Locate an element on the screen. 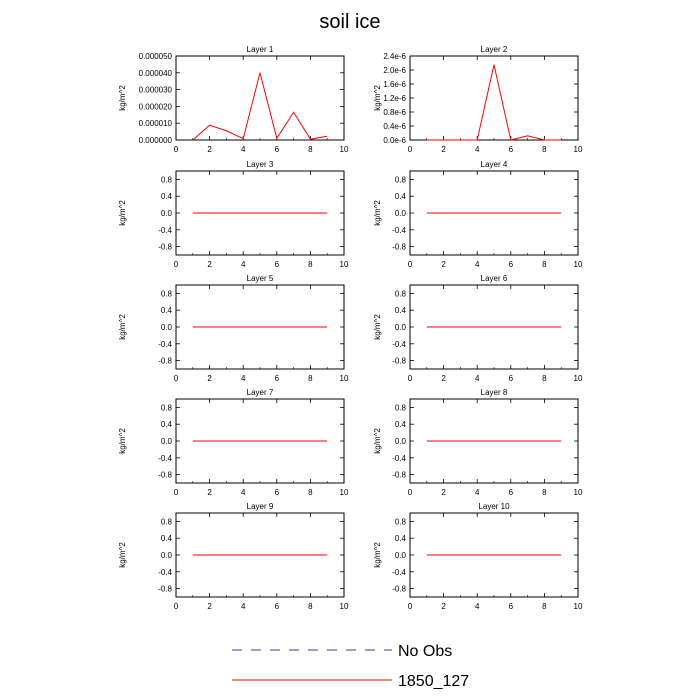 The height and width of the screenshot is (700, 700). y-tick-label: 0.000040 is located at coordinates (156, 73).